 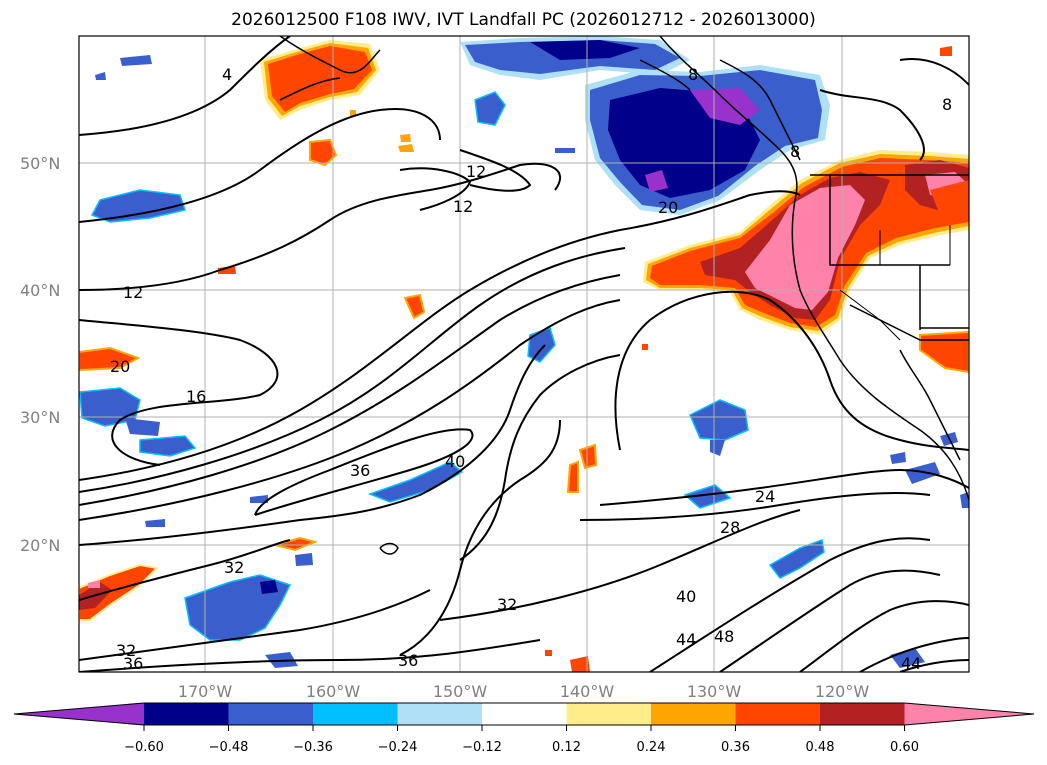 I want to click on colorbar-tick-label: 0.24, so click(x=651, y=747).